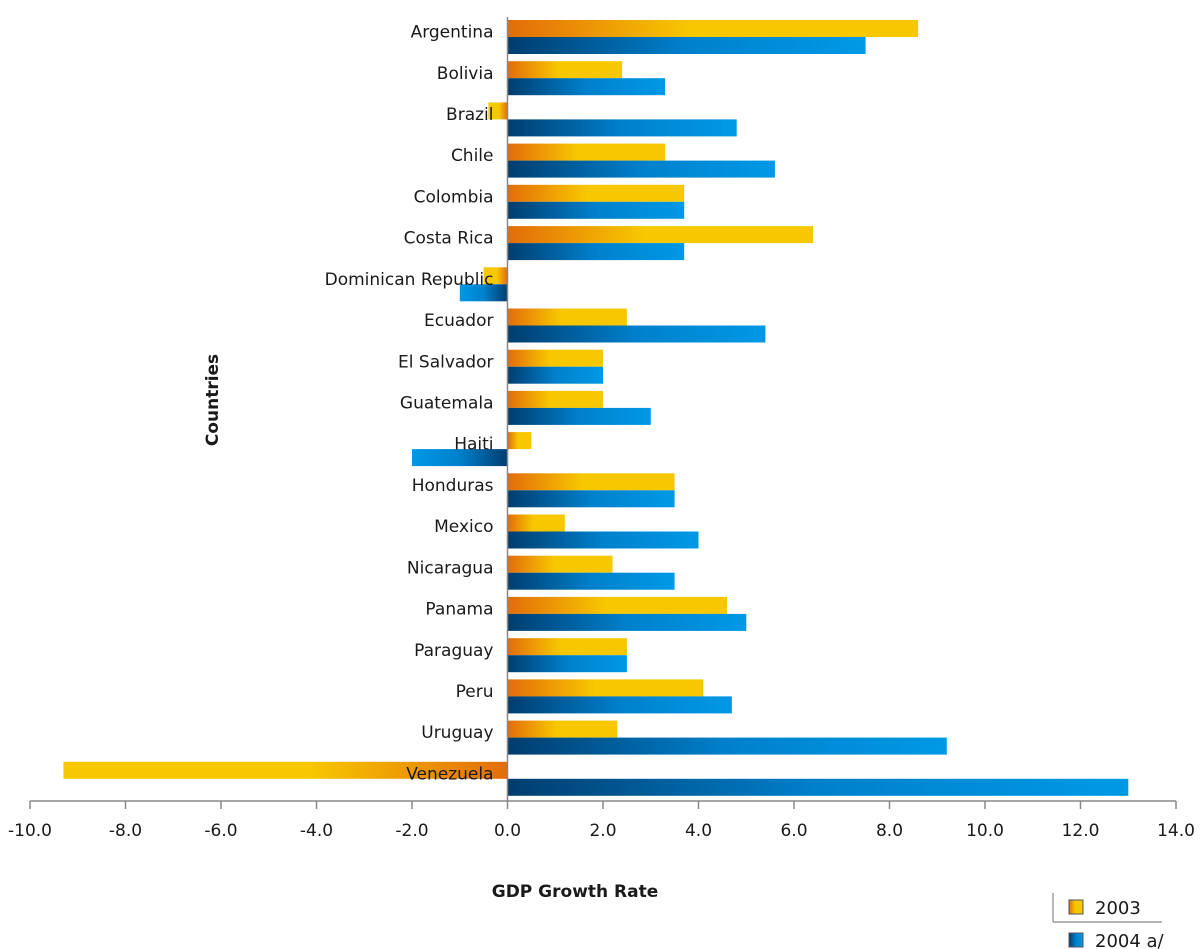 This screenshot has width=1200, height=949. I want to click on x-tick-label: -10.0, so click(30, 831).